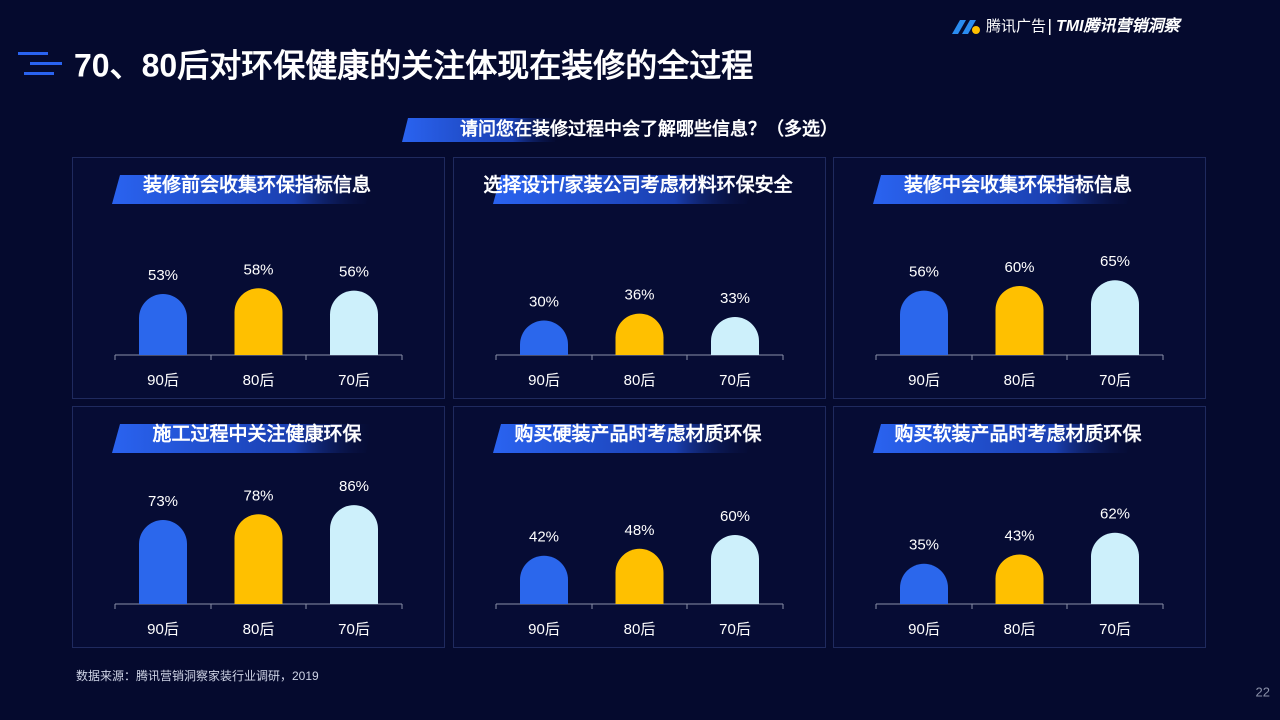  Describe the element at coordinates (639, 530) in the screenshot. I see `value-label: 48%` at that location.